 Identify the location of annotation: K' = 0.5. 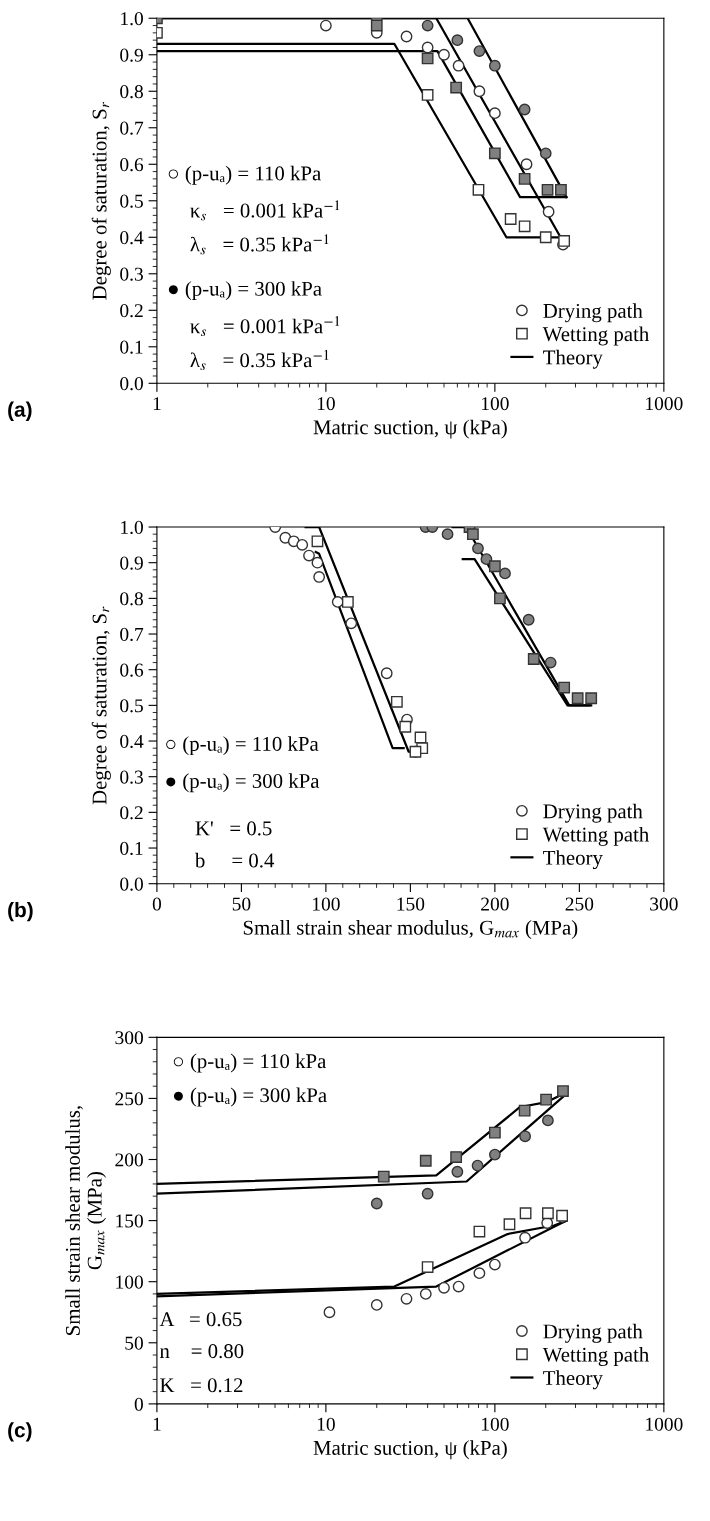
(233, 828).